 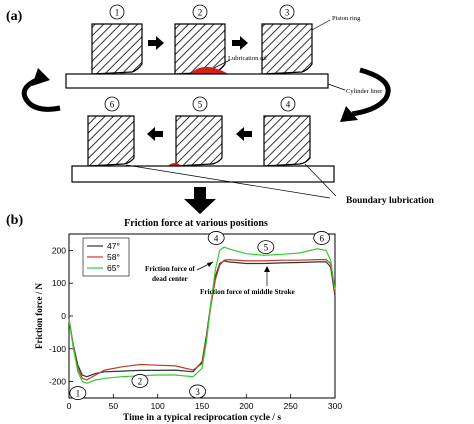 I want to click on cylinder-liner-leader, so click(x=336, y=87).